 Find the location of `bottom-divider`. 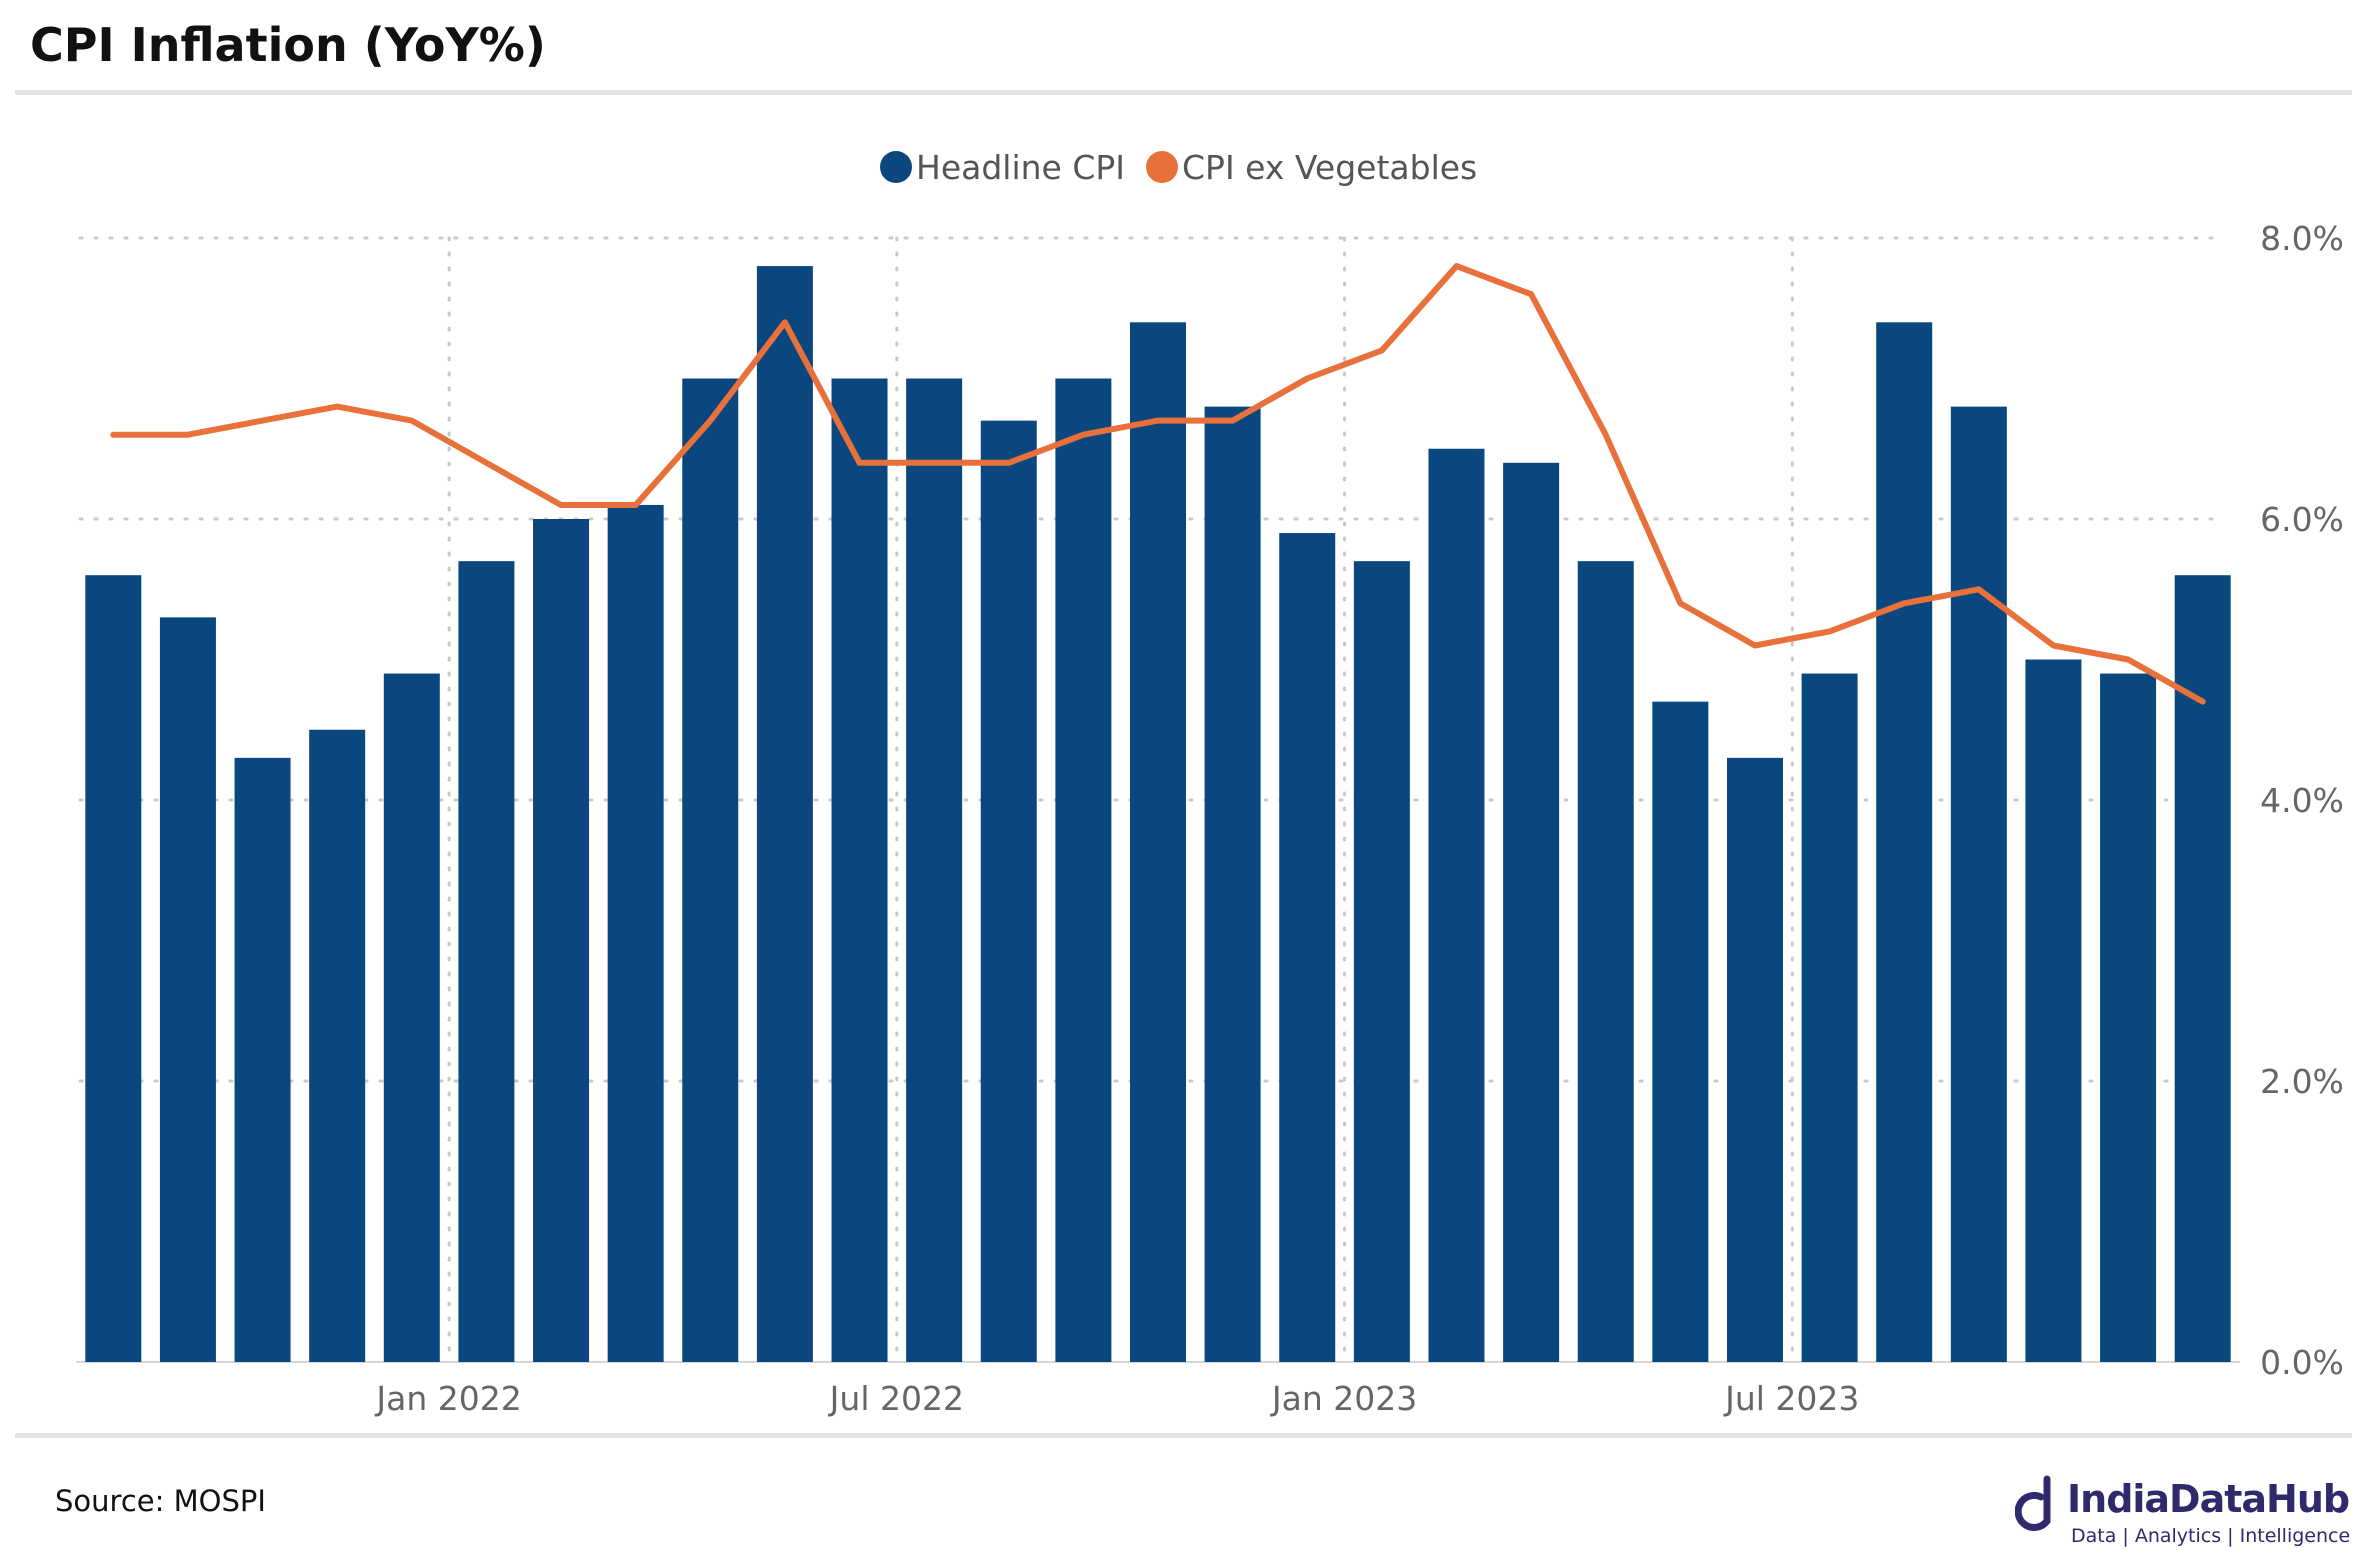

bottom-divider is located at coordinates (1183, 1435).